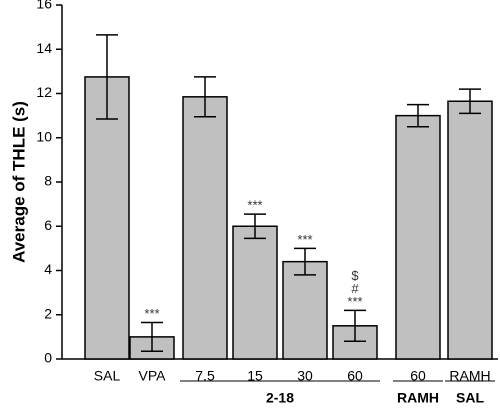  Describe the element at coordinates (48, 313) in the screenshot. I see `y-tick-label: 2` at that location.